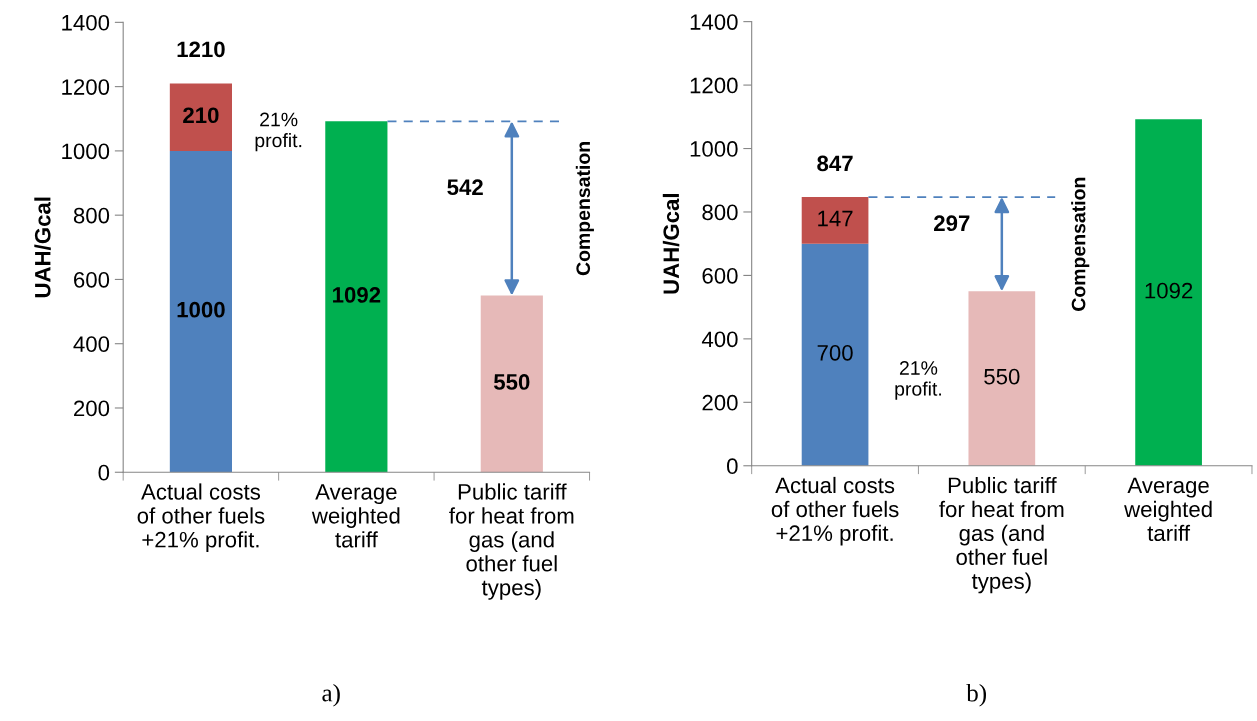  I want to click on annotation: 297, so click(952, 223).